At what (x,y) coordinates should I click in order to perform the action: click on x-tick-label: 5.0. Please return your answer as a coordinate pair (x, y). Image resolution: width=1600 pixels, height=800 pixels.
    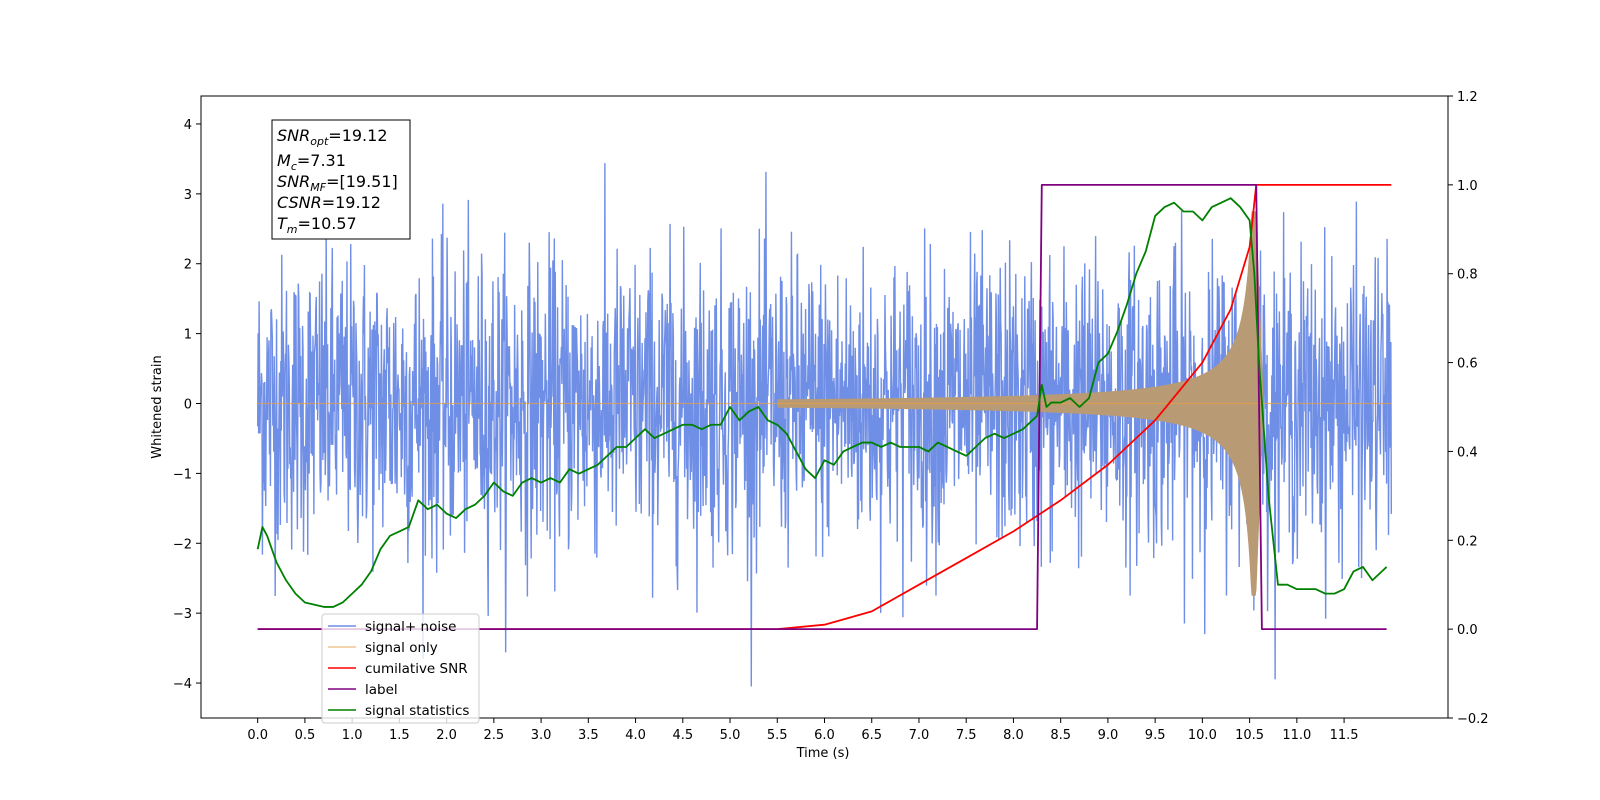
    Looking at the image, I should click on (730, 735).